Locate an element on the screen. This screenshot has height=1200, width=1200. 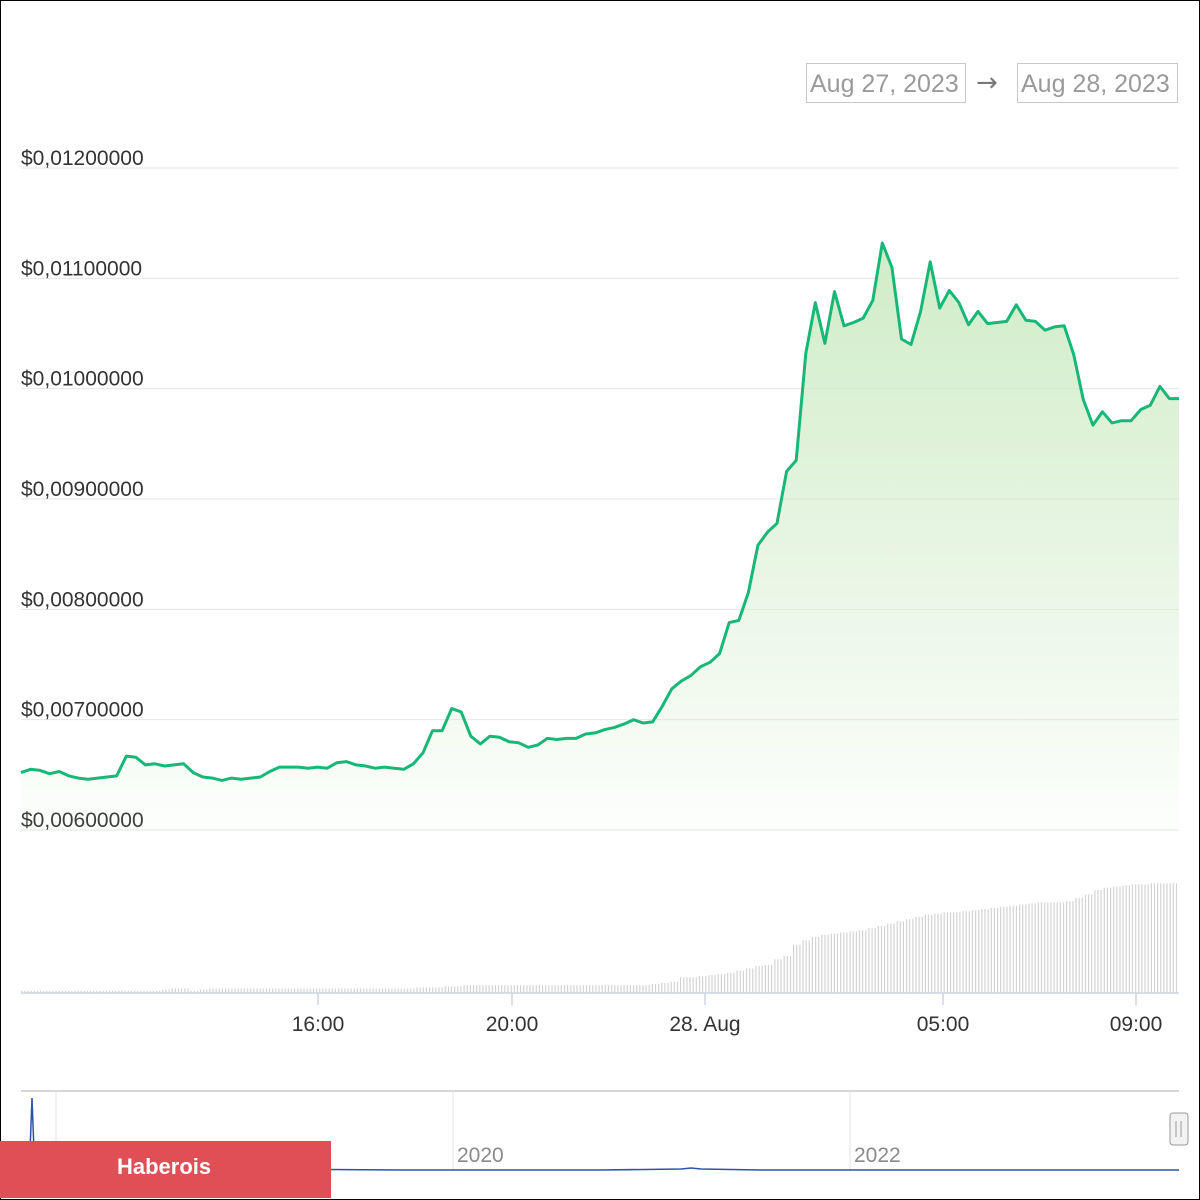
y-tick-label: $0,00900000 is located at coordinates (82, 489).